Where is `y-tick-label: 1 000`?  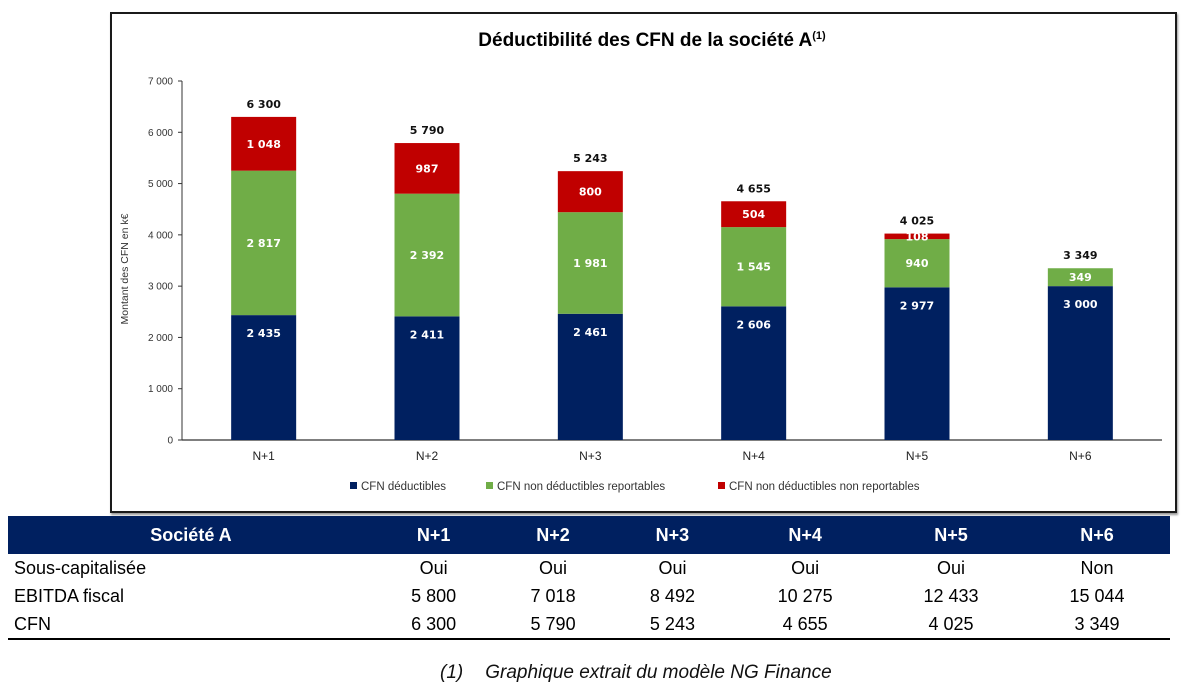
y-tick-label: 1 000 is located at coordinates (160, 389).